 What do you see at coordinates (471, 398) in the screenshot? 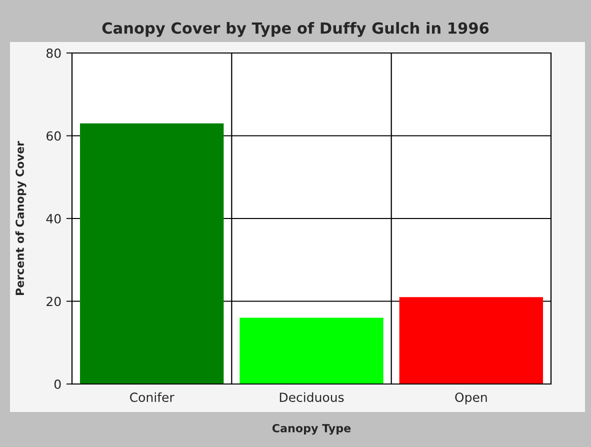
I see `x-tick-label: Open` at bounding box center [471, 398].